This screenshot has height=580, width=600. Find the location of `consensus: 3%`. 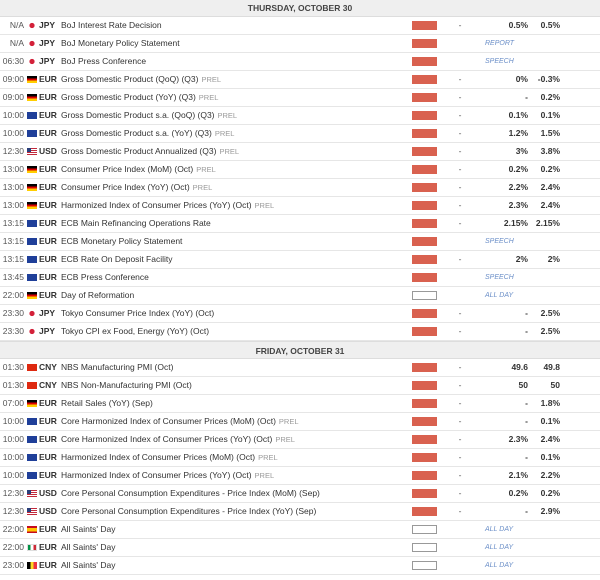

consensus: 3% is located at coordinates (521, 151).